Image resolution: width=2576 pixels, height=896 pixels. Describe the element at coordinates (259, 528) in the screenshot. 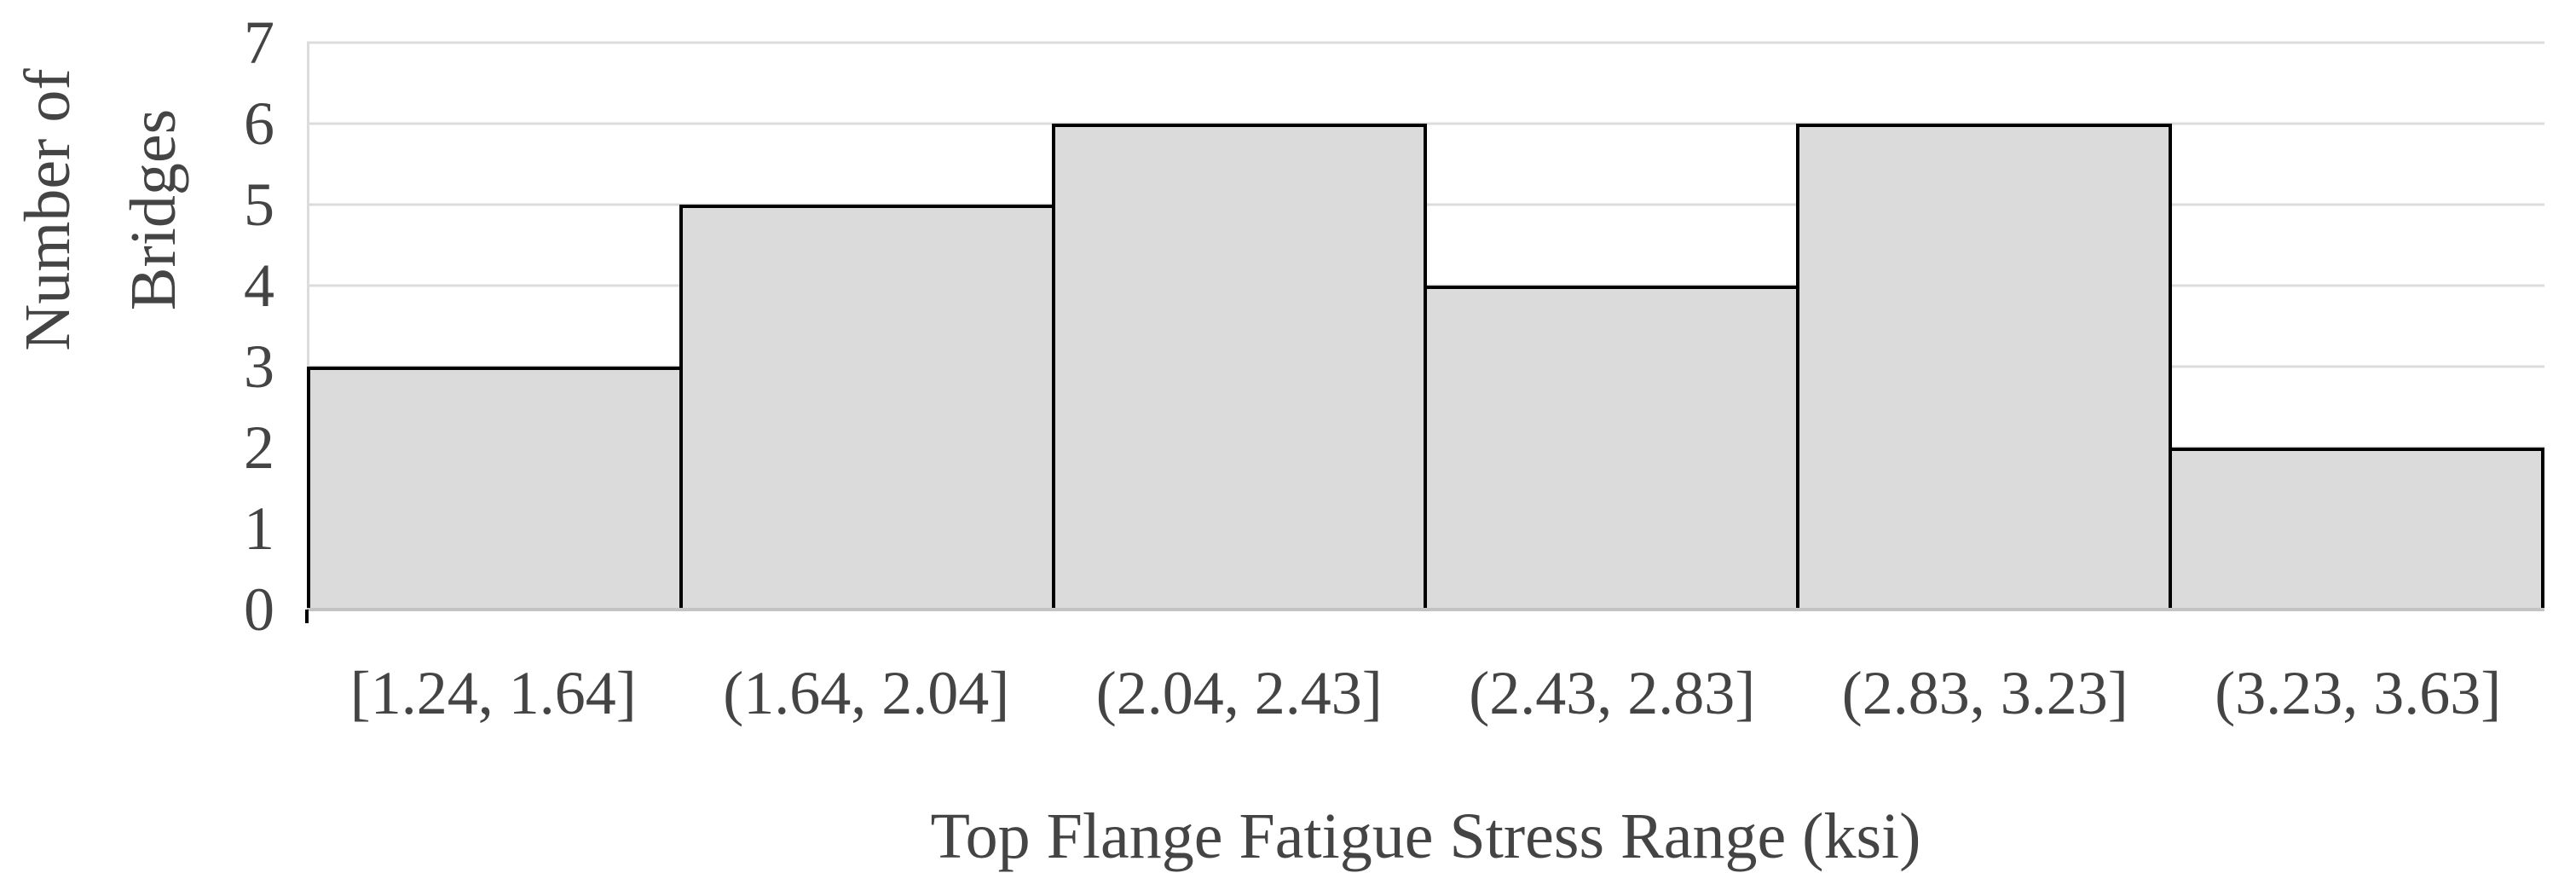

I see `y-tick-label: 1` at that location.